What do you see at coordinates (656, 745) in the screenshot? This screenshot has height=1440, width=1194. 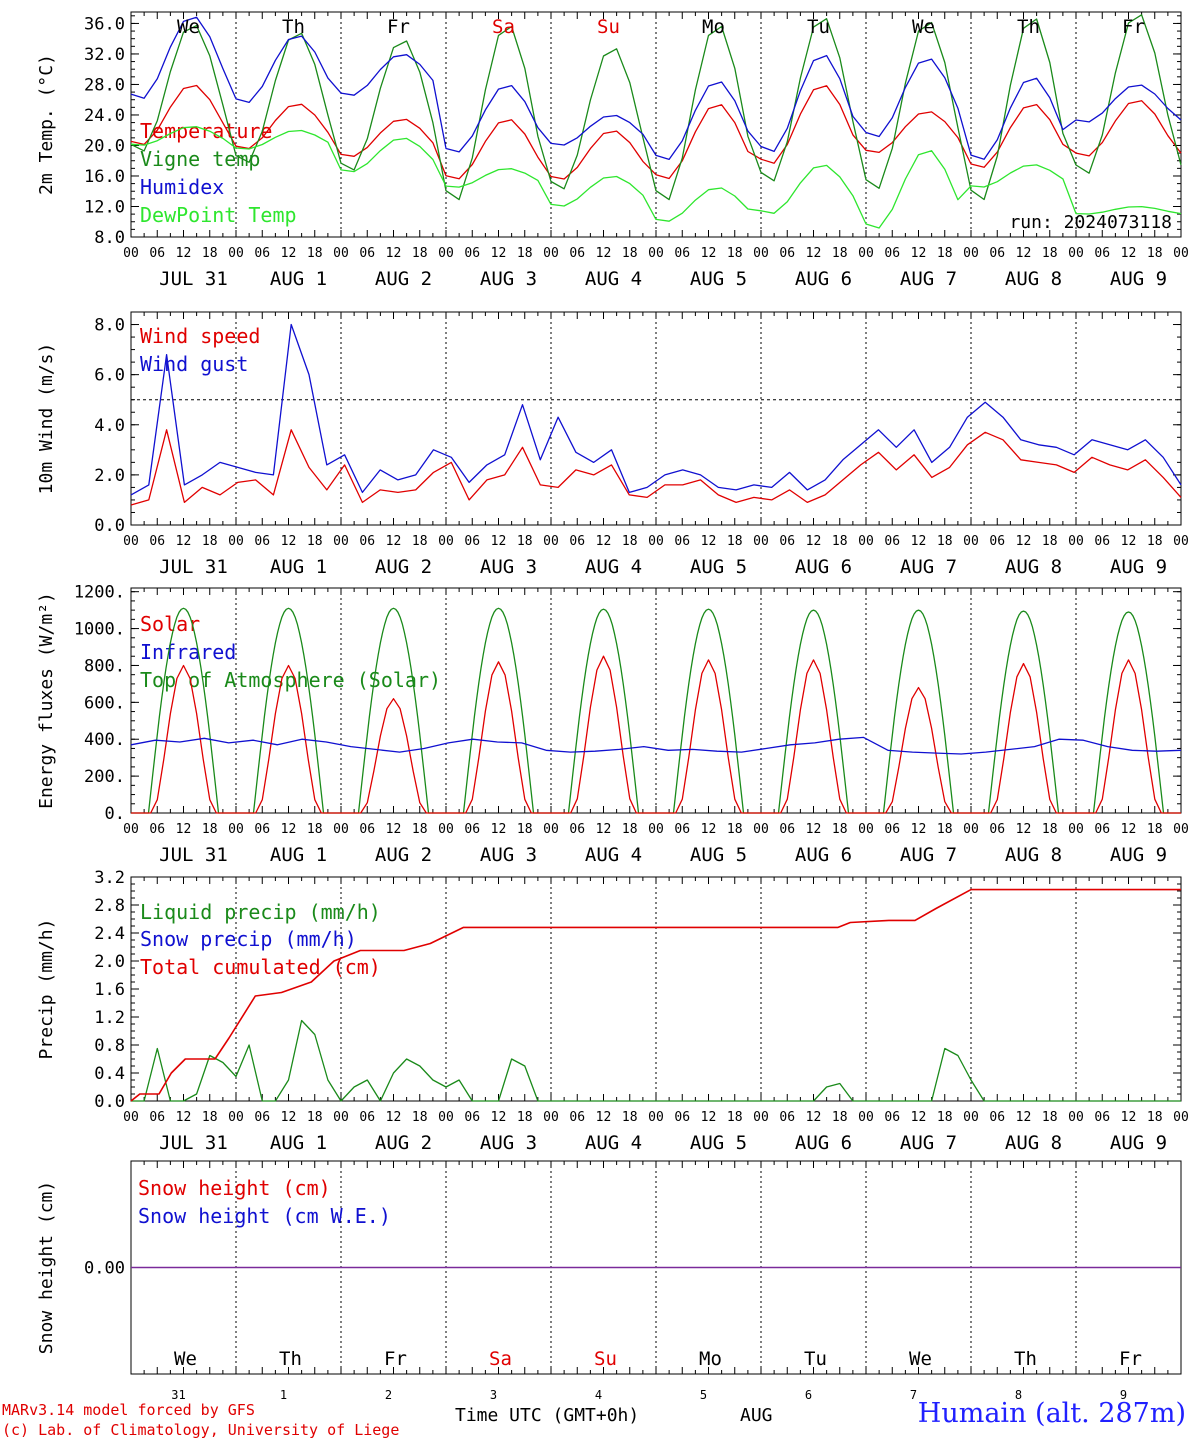 I see `series-line-infrared` at bounding box center [656, 745].